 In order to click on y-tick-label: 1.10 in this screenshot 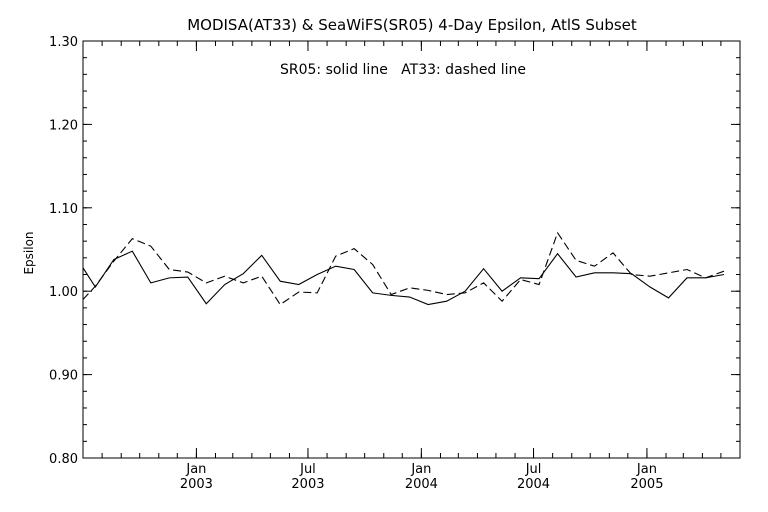, I will do `click(63, 209)`.